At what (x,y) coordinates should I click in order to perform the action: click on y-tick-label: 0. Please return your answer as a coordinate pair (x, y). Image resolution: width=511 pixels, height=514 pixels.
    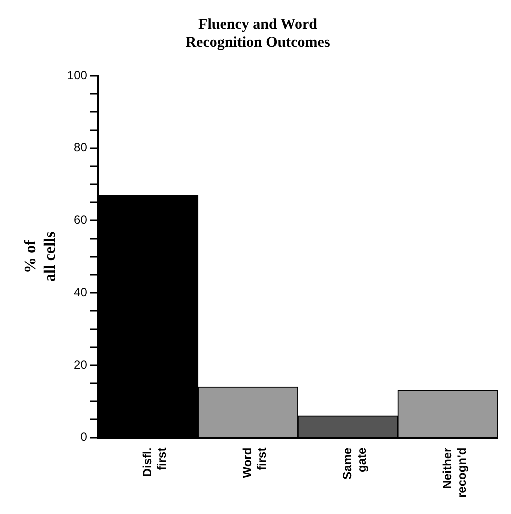
    Looking at the image, I should click on (84, 437).